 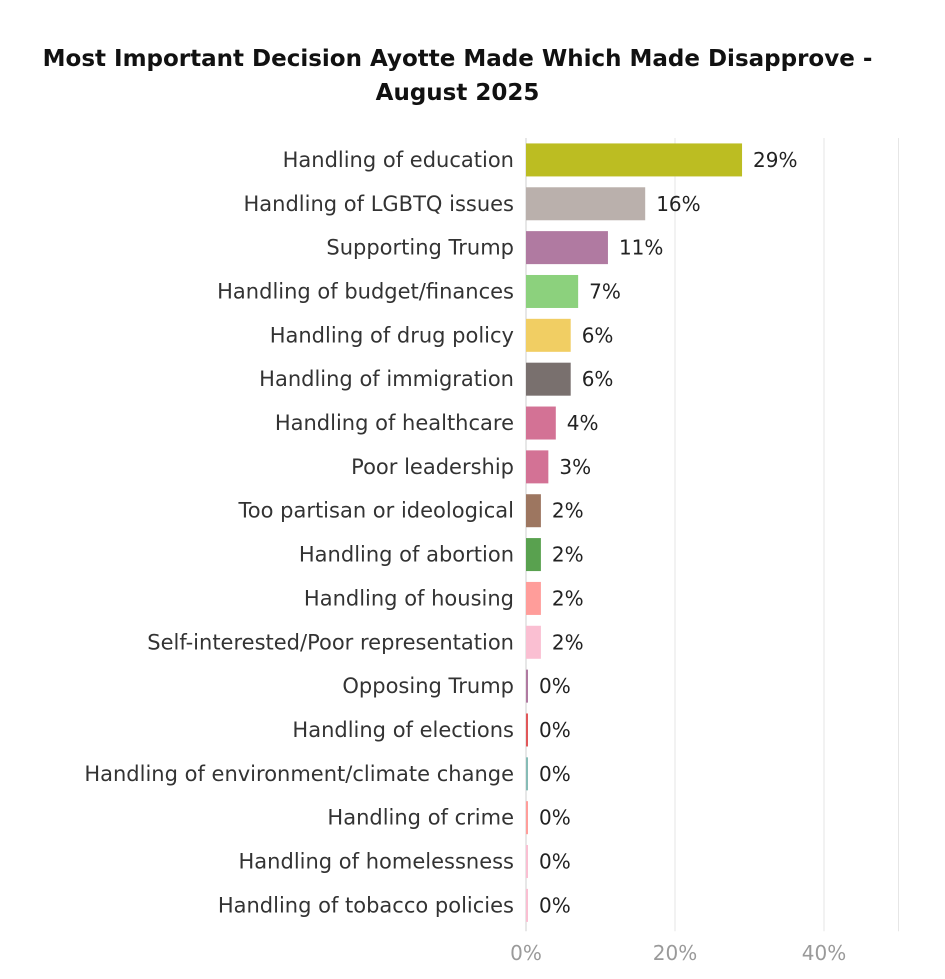 What do you see at coordinates (420, 248) in the screenshot?
I see `category-label: Supporting Trump` at bounding box center [420, 248].